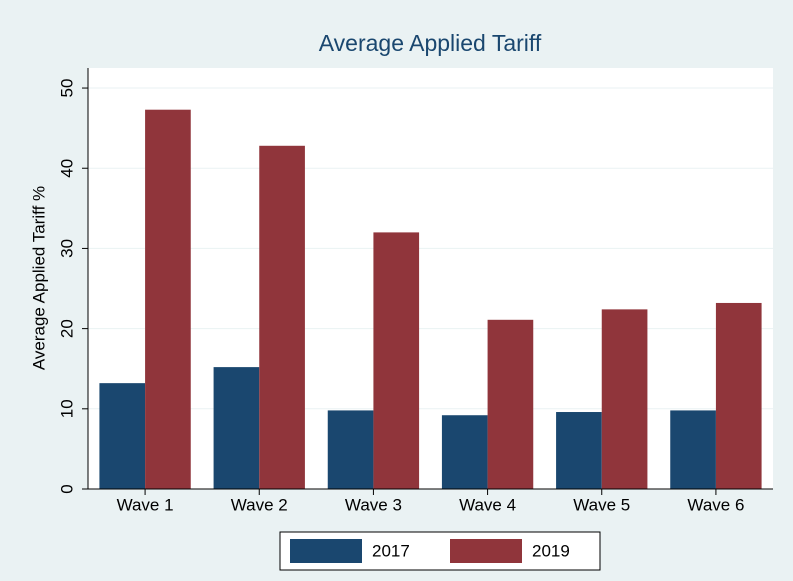 Image resolution: width=793 pixels, height=581 pixels. I want to click on x-tick-label: Wave 4, so click(487, 504).